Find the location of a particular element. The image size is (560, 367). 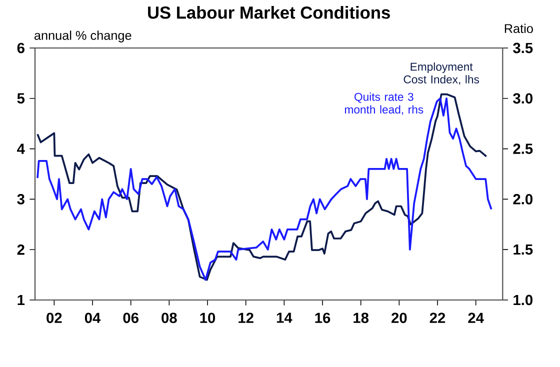

x-tick-label: 08 is located at coordinates (169, 318).